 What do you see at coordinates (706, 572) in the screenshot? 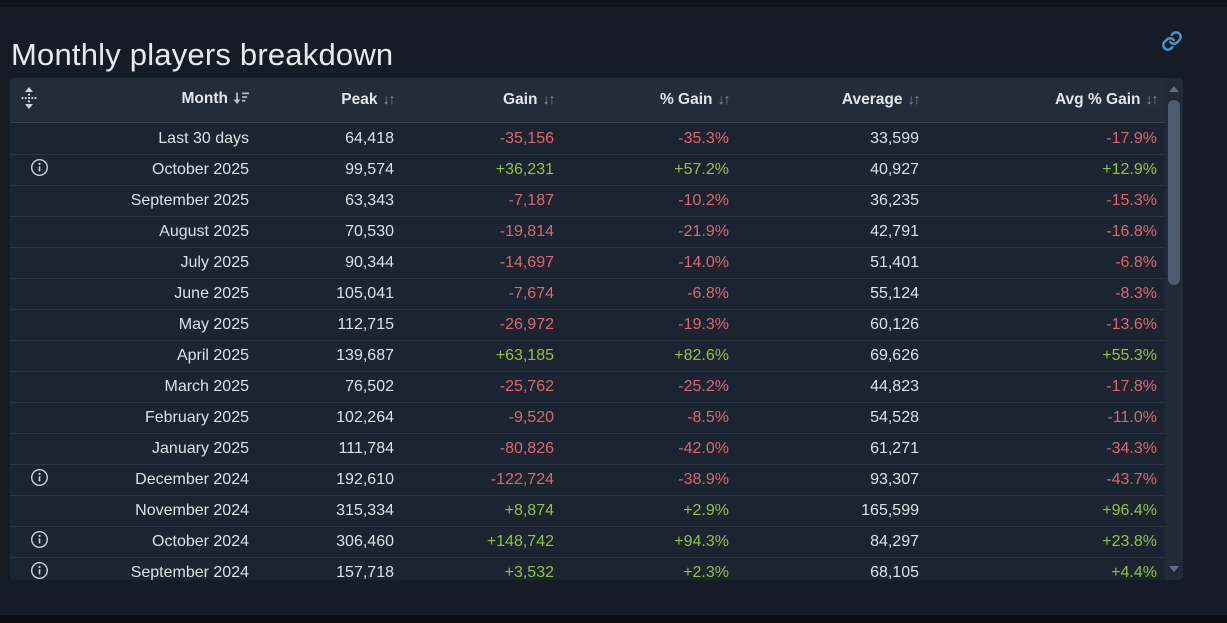
I see `pct-gain-cell: +2.3%` at bounding box center [706, 572].